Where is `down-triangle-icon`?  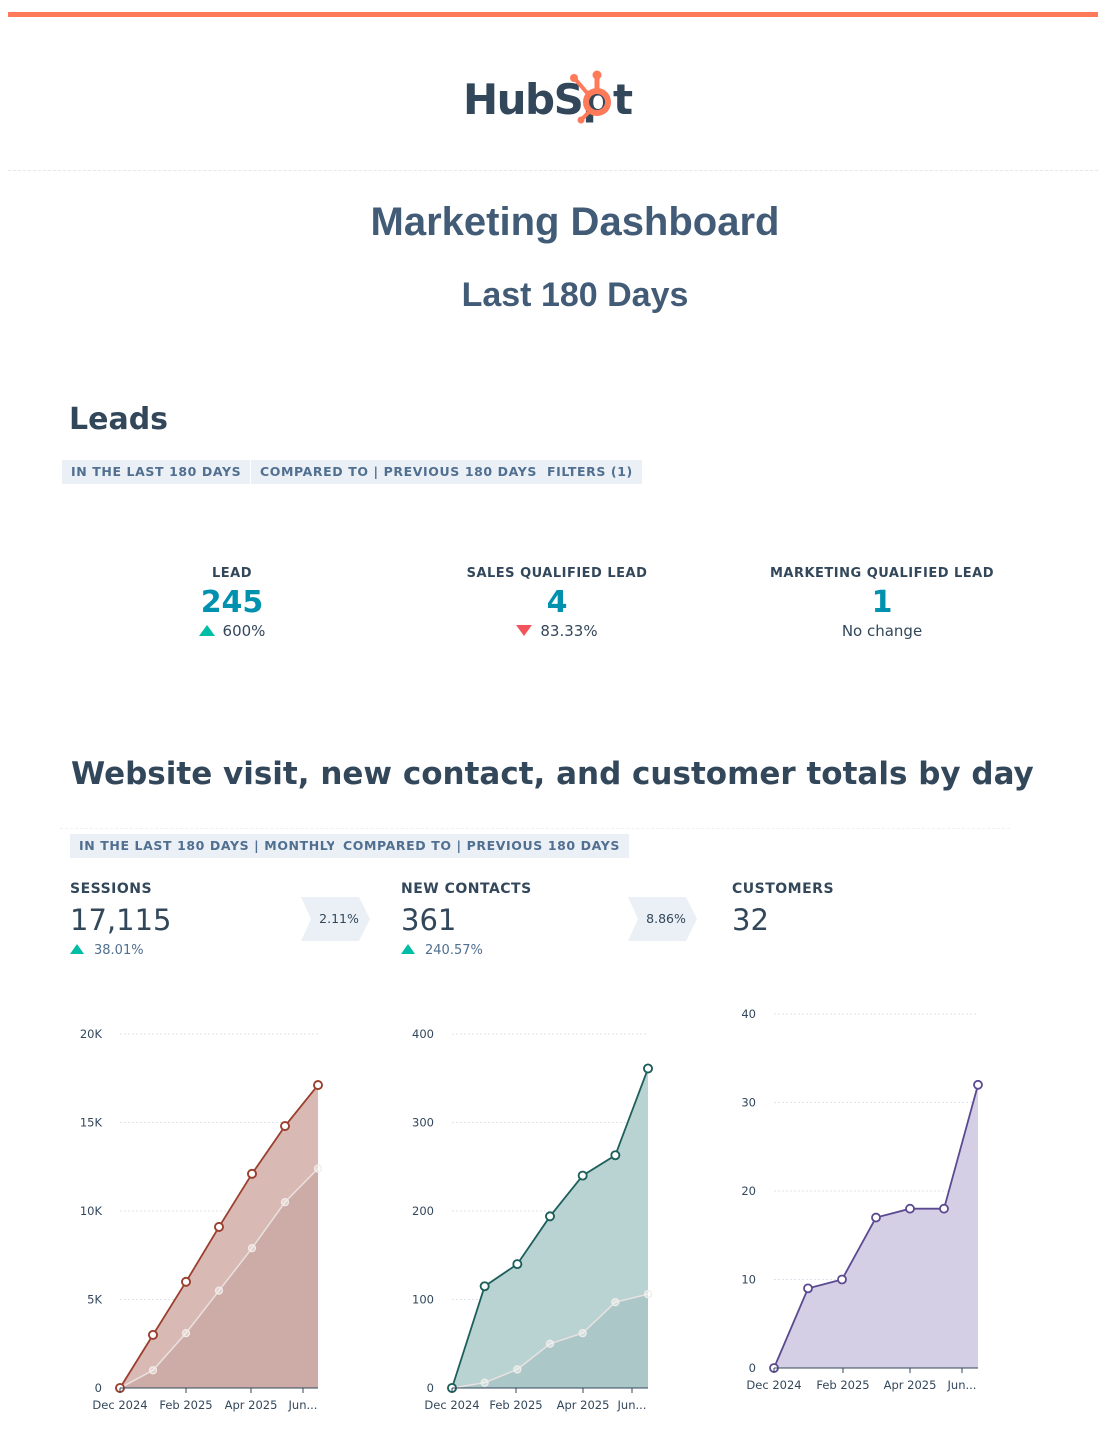 down-triangle-icon is located at coordinates (524, 630).